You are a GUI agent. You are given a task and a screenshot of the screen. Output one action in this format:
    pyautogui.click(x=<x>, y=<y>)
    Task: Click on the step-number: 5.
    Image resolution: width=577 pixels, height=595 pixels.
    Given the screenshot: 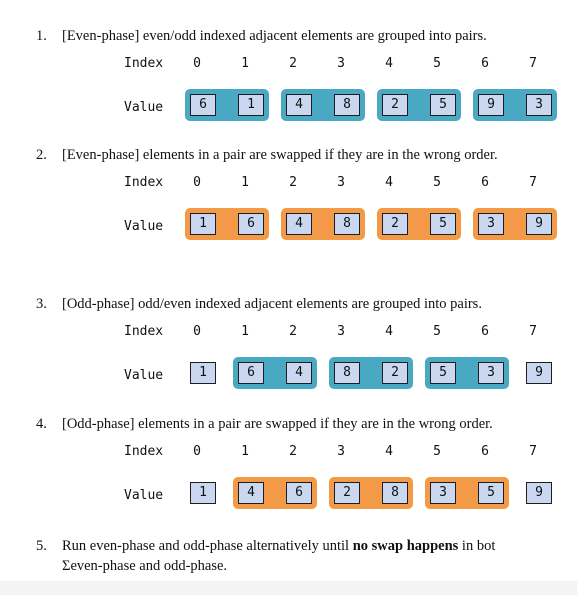 What is the action you would take?
    pyautogui.click(x=41, y=546)
    